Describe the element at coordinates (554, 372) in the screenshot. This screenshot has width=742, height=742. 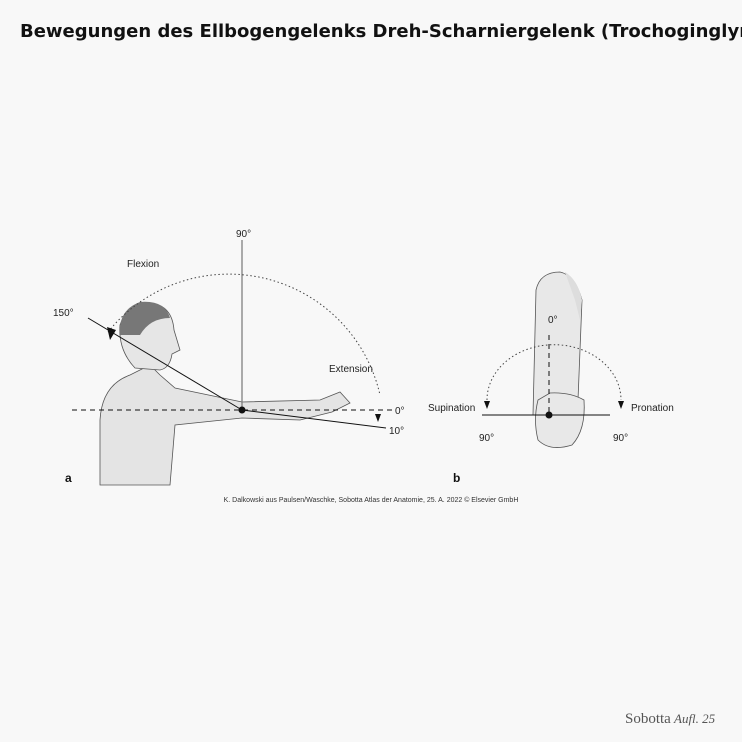
I see `rotation-arc` at that location.